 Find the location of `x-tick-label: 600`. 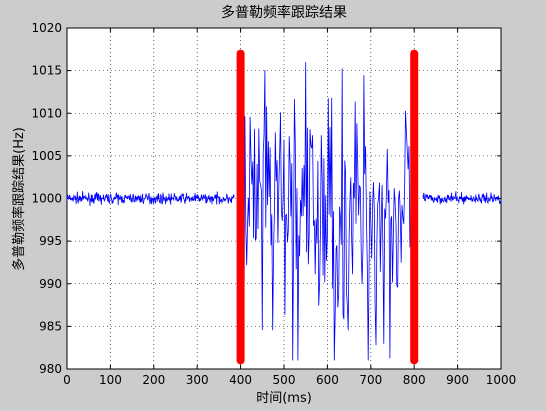

x-tick-label: 600 is located at coordinates (327, 380).